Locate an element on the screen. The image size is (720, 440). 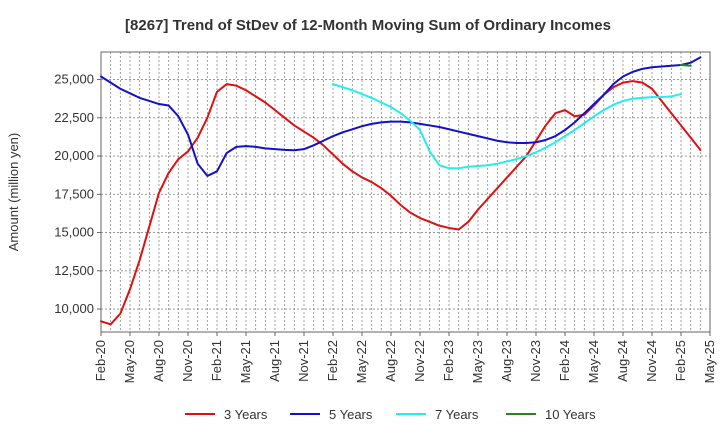
x-tick-label: Aug-21 is located at coordinates (274, 361).